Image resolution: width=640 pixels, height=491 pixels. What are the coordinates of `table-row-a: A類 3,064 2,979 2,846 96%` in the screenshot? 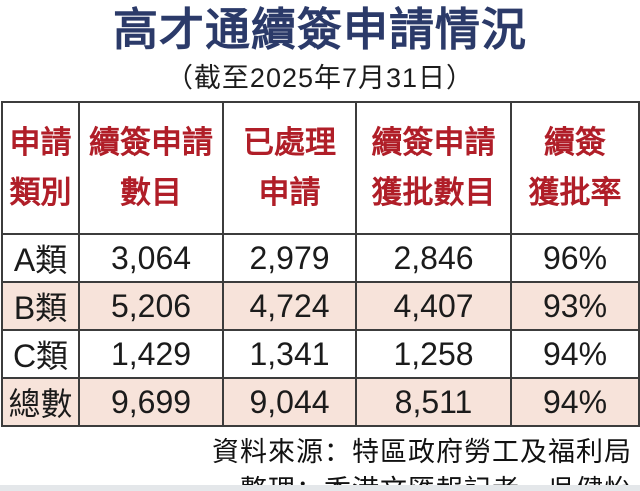 It's located at (320, 258).